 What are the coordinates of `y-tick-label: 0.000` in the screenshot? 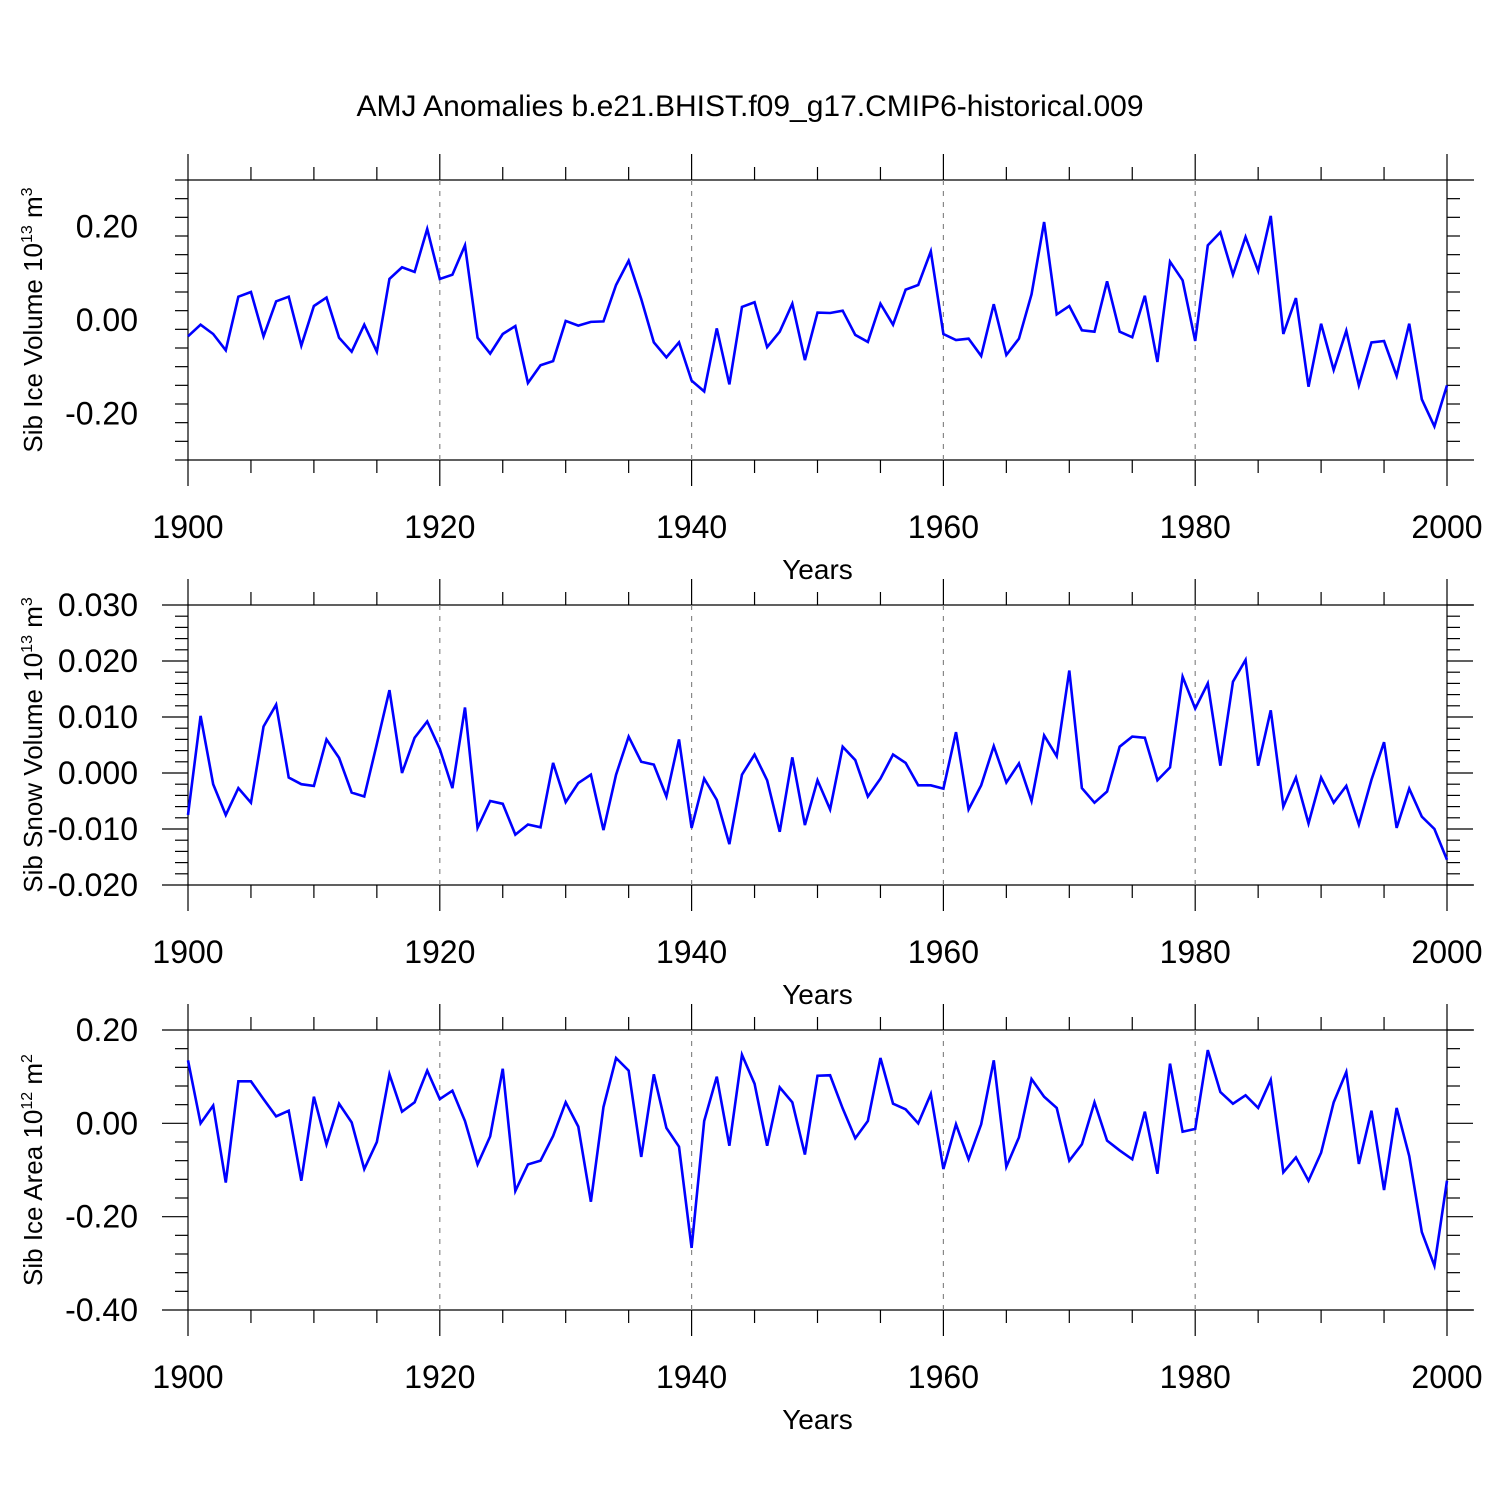 It's located at (98, 773).